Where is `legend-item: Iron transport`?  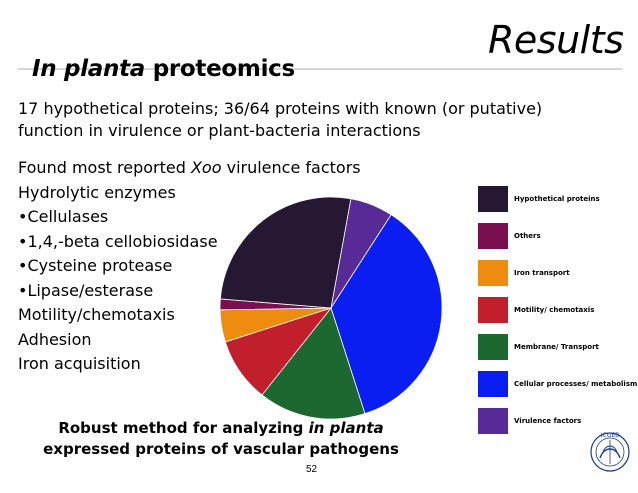 legend-item: Iron transport is located at coordinates (558, 273).